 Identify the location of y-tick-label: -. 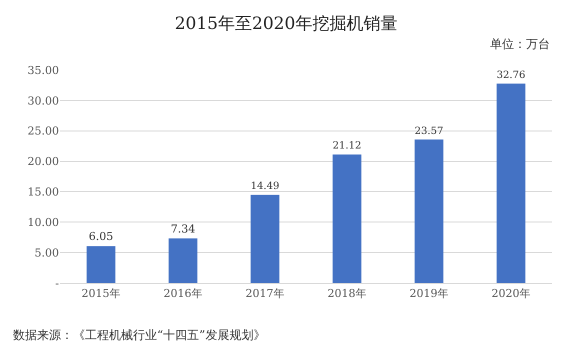
(57, 283).